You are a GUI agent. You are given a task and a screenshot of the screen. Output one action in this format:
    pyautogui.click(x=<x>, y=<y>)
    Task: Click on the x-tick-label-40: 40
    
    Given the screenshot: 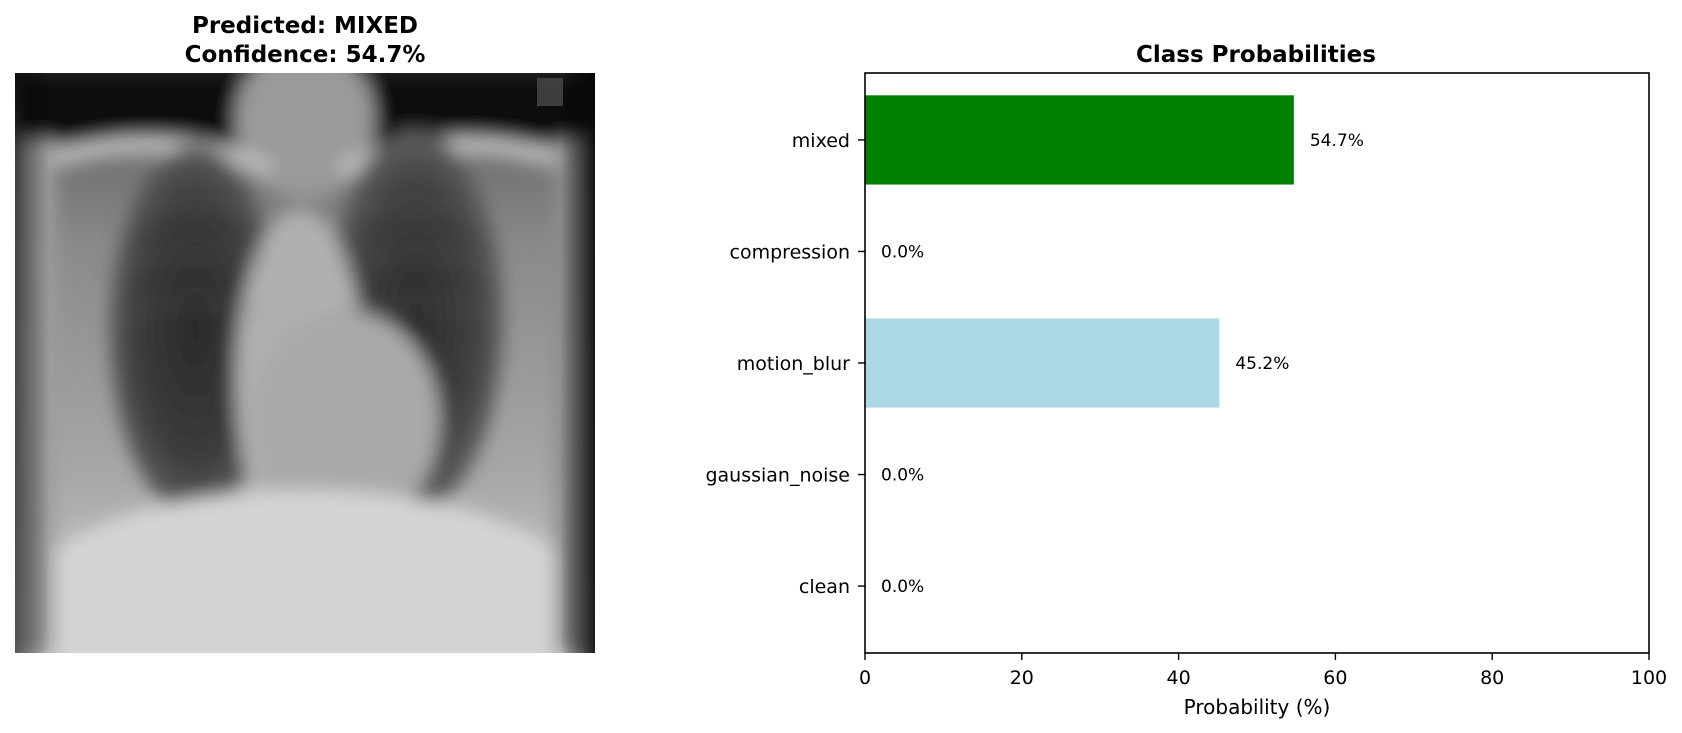 What is the action you would take?
    pyautogui.click(x=1179, y=678)
    